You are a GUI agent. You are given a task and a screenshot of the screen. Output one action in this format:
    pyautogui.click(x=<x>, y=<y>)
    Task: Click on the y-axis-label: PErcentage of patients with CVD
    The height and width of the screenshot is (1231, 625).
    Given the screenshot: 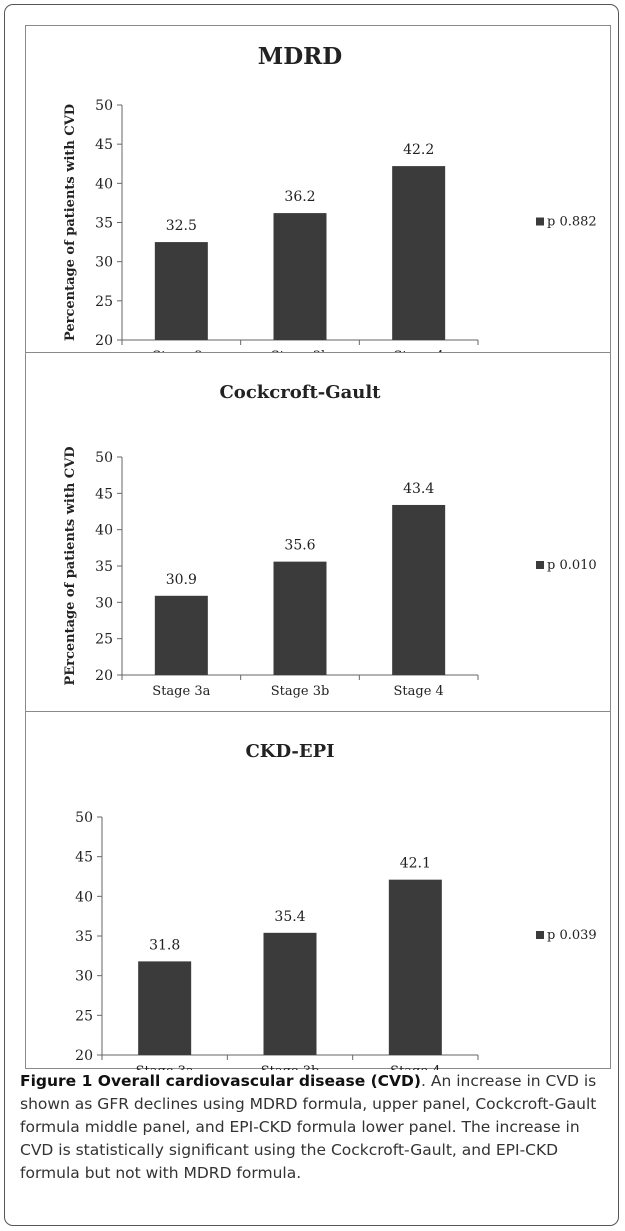 What is the action you would take?
    pyautogui.click(x=70, y=565)
    